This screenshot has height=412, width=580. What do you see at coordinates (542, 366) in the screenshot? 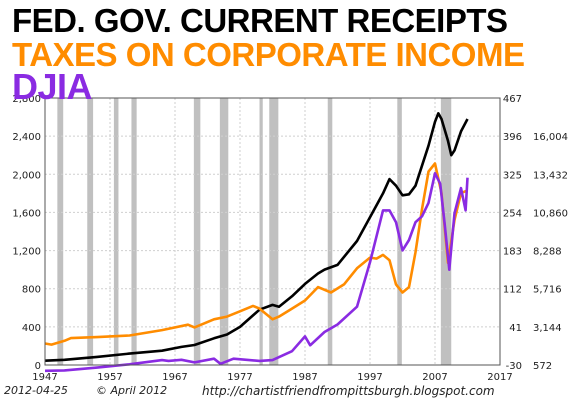
I see `right-axis-outer-tick-label: 572` at bounding box center [542, 366].